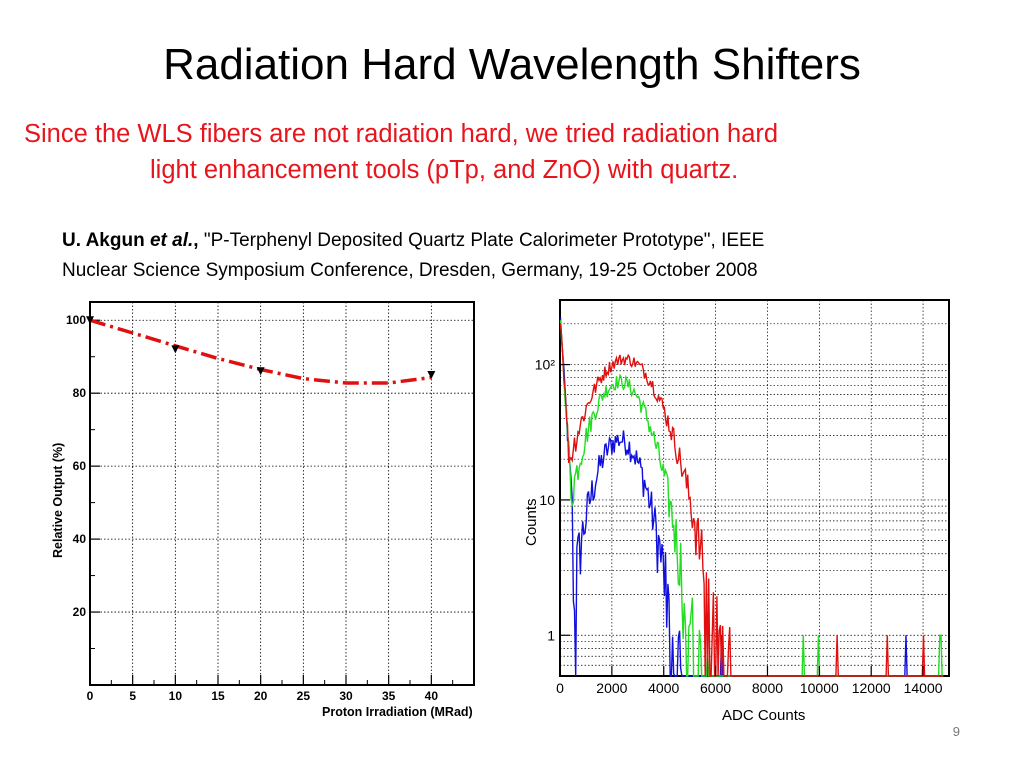 The width and height of the screenshot is (1024, 768). What do you see at coordinates (551, 635) in the screenshot?
I see `y-tick-label: 1` at bounding box center [551, 635].